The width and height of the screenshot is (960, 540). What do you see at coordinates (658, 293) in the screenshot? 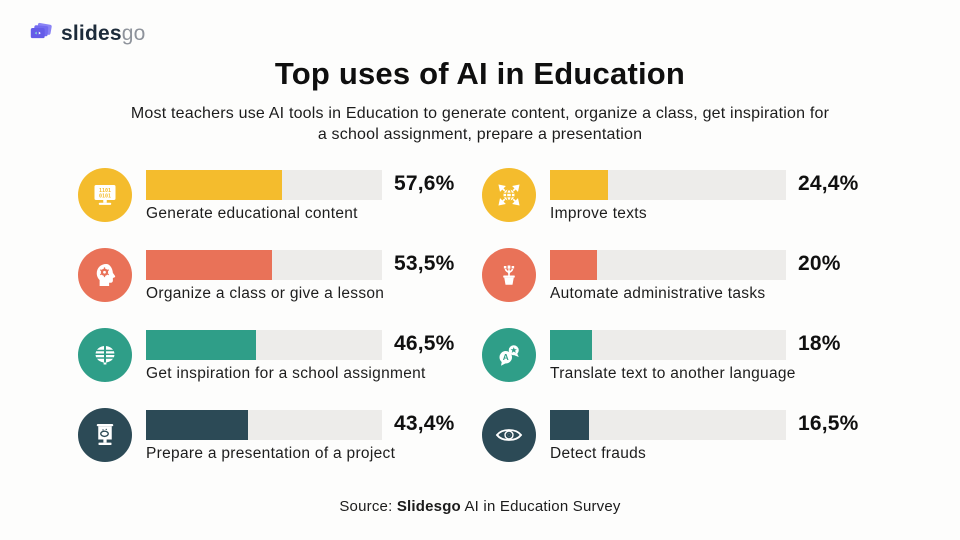
I see `bar-label: Automate administrative tasks` at bounding box center [658, 293].